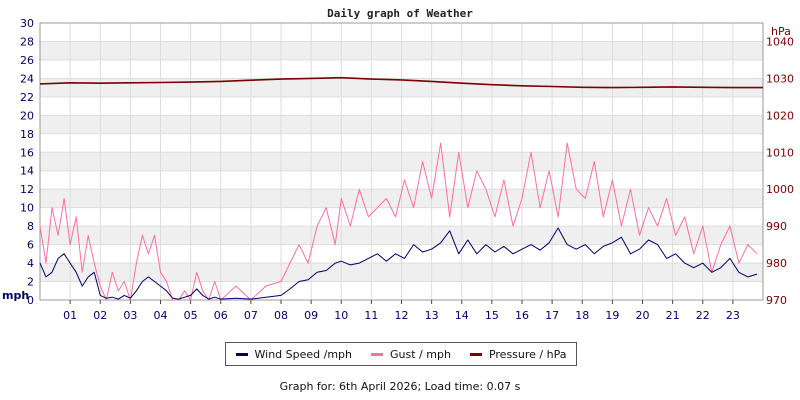 Image resolution: width=800 pixels, height=400 pixels. I want to click on left-tick-label: 20, so click(27, 115).